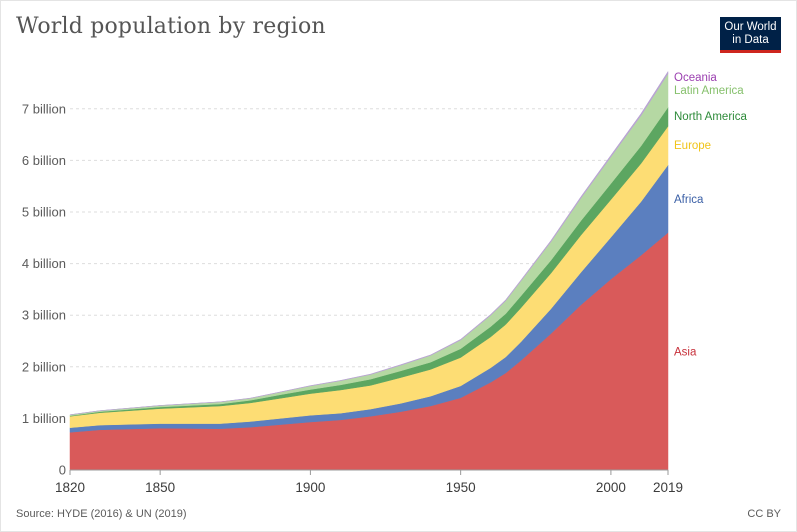 Image resolution: width=797 pixels, height=532 pixels. I want to click on license-link: CC BY, so click(764, 514).